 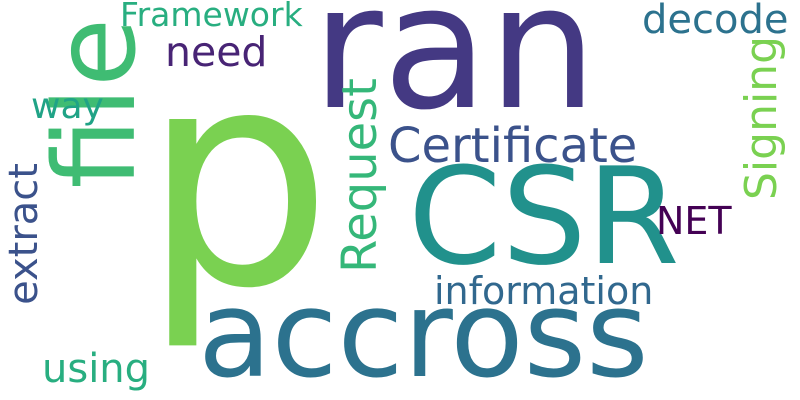 What do you see at coordinates (544, 217) in the screenshot?
I see `word-csr: CSR` at bounding box center [544, 217].